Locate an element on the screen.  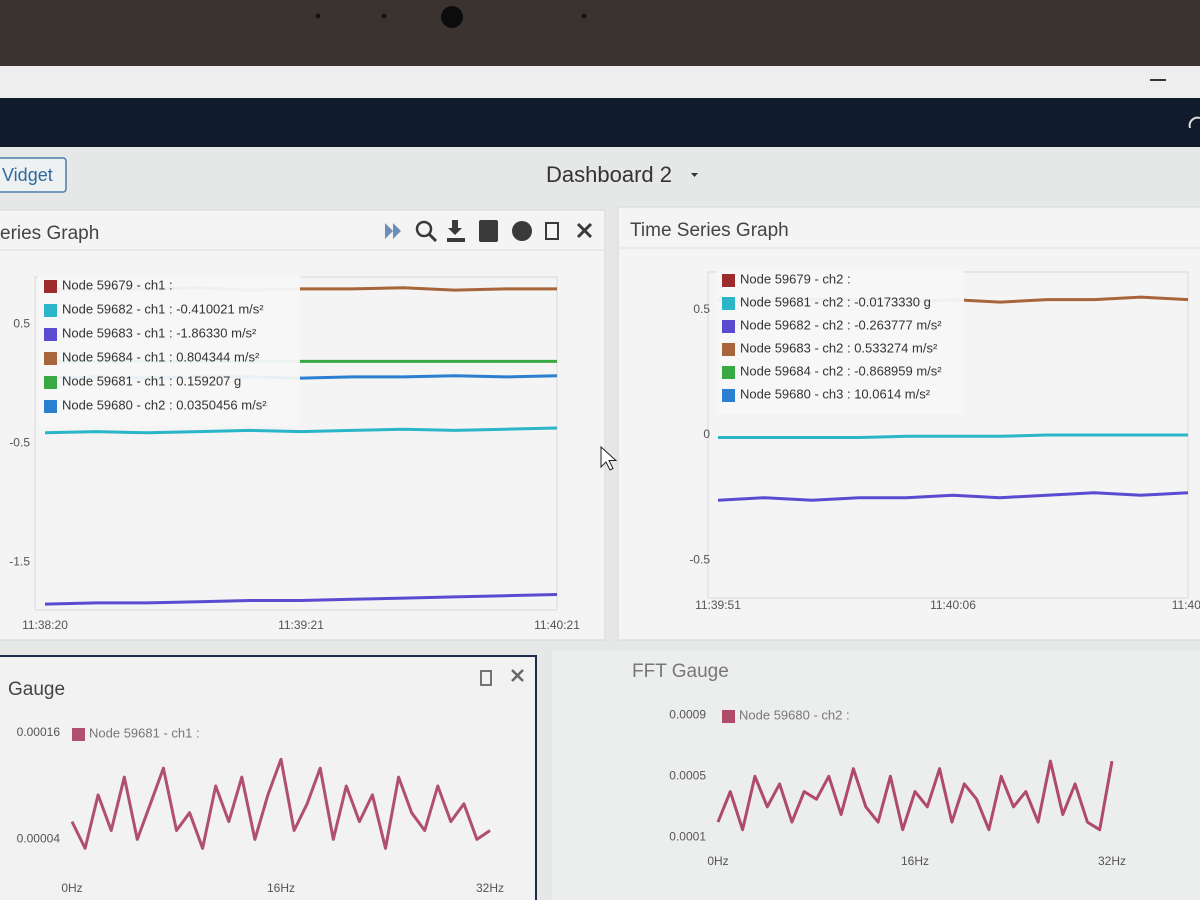
cloud-icon is located at coordinates (1194, 122).